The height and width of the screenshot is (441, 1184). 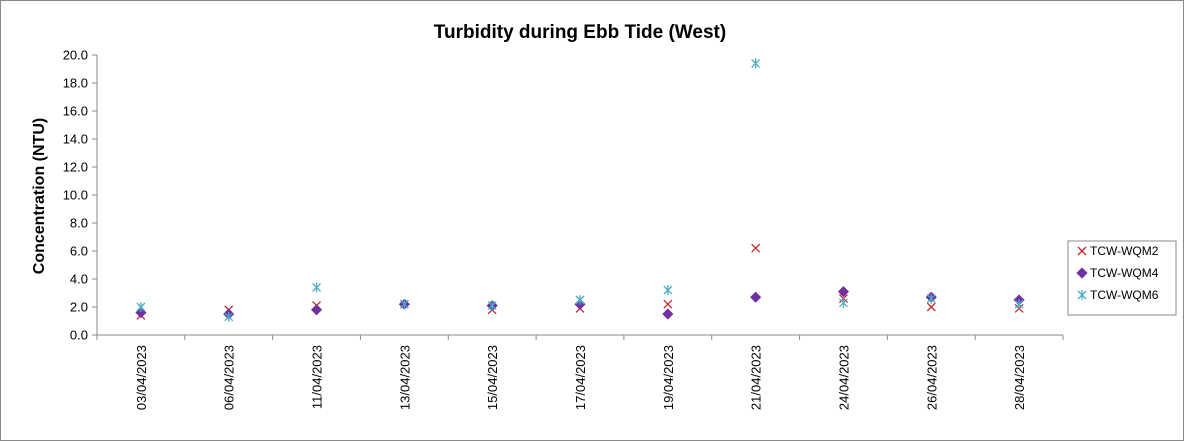 I want to click on x-tick-label: 21/04/2023, so click(x=756, y=377).